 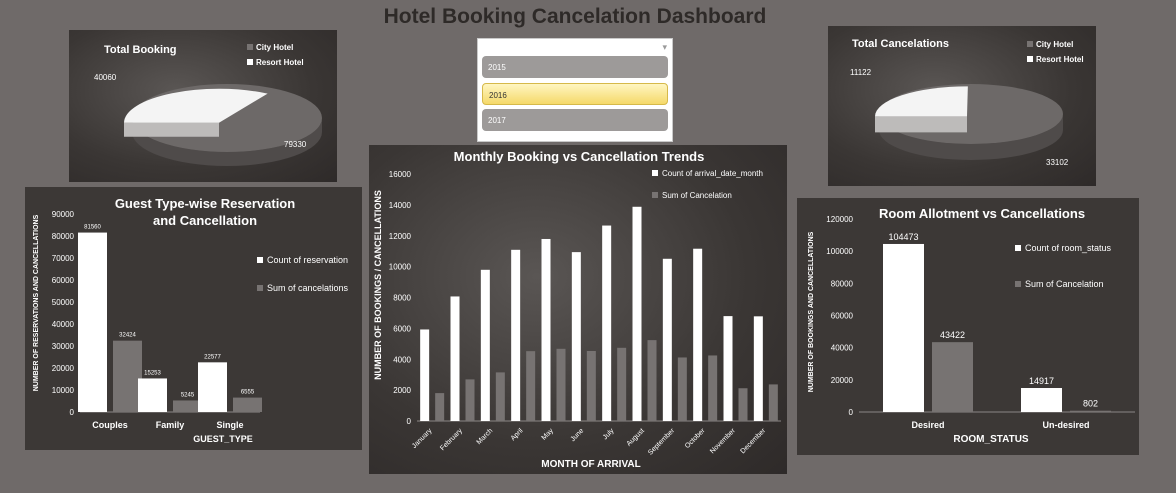 I want to click on guest-type-legend-label: Count of reservation, so click(x=307, y=260).